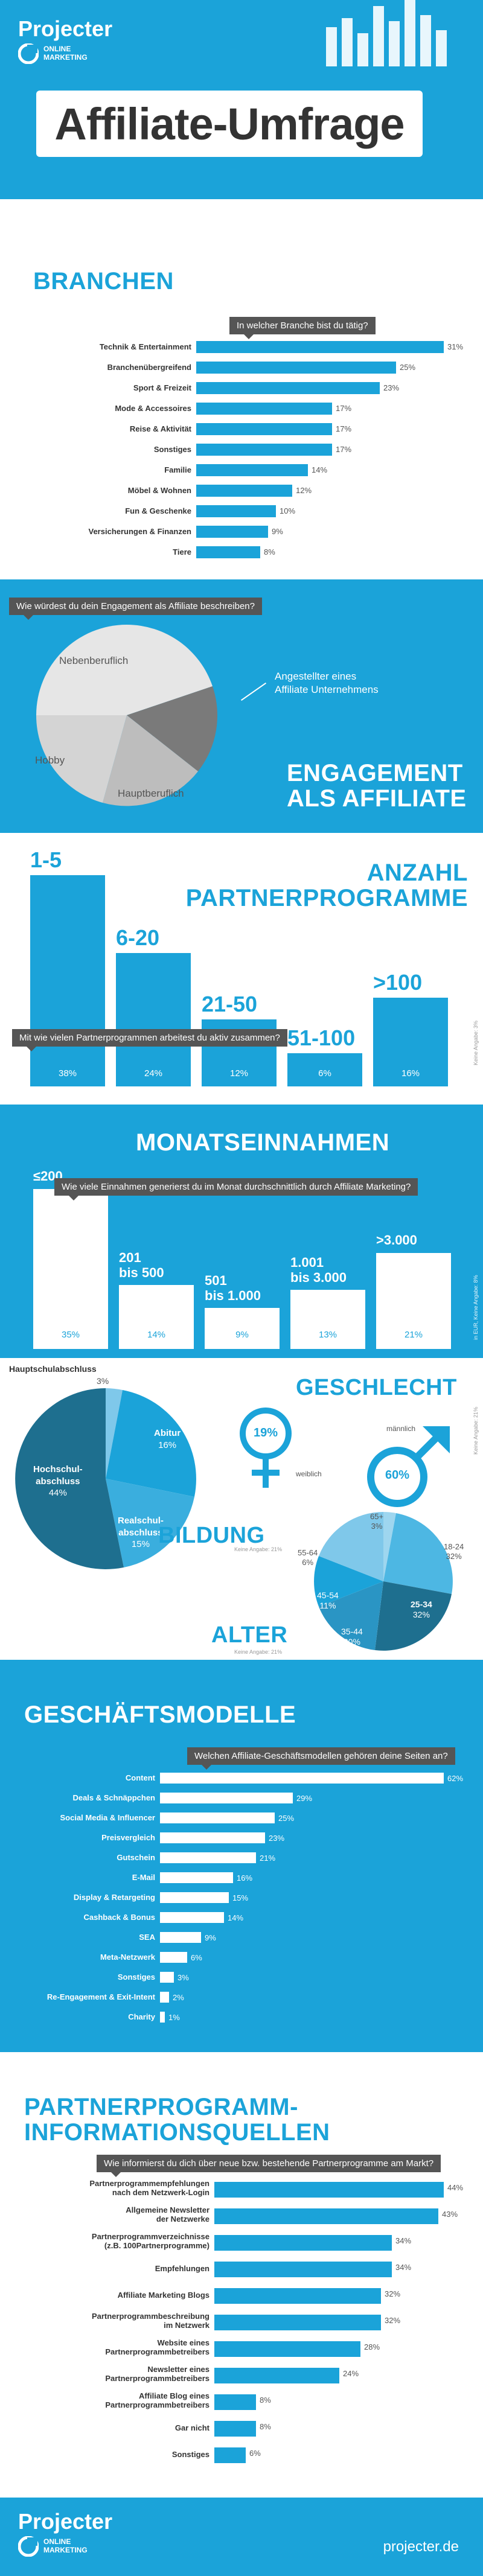 This screenshot has height=2576, width=483. I want to click on branchen-label: Sport & Freizeit, so click(162, 387).